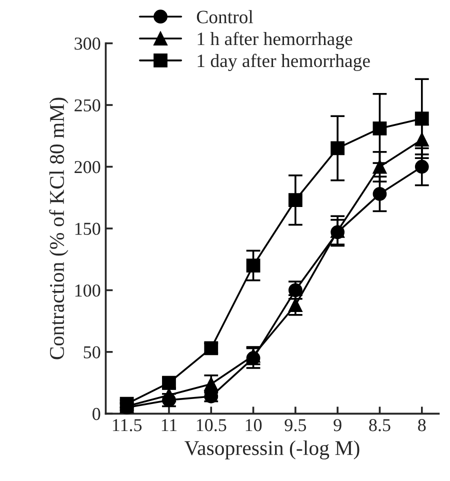 The image size is (450, 481). Describe the element at coordinates (284, 63) in the screenshot. I see `legend-label: 1 day after hemorrhage` at that location.